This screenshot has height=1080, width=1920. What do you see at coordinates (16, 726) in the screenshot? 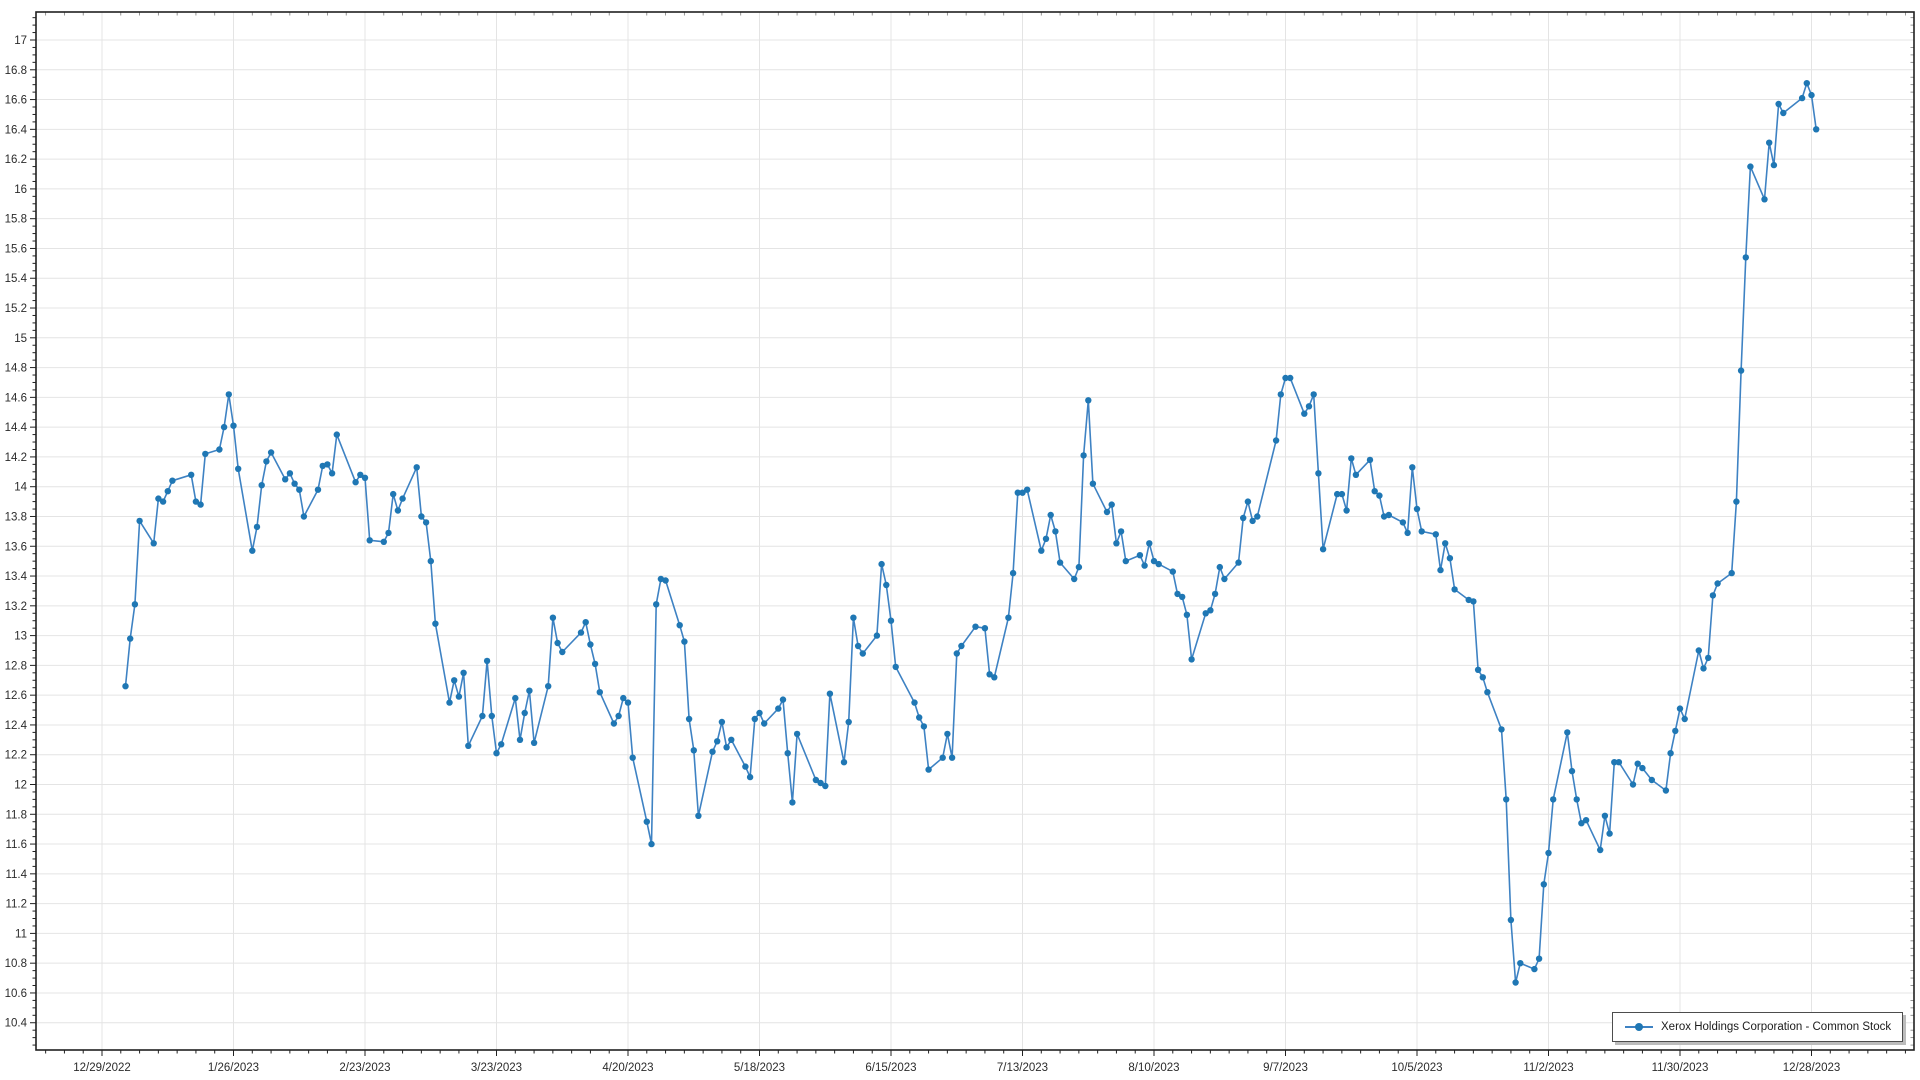
I see `y-axis-tick-label: 12.4` at bounding box center [16, 726].